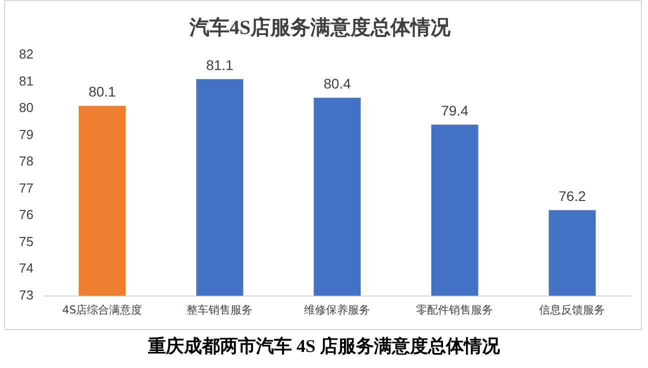 The image size is (648, 368). Describe the element at coordinates (26, 108) in the screenshot. I see `y-tick-label: 80` at that location.